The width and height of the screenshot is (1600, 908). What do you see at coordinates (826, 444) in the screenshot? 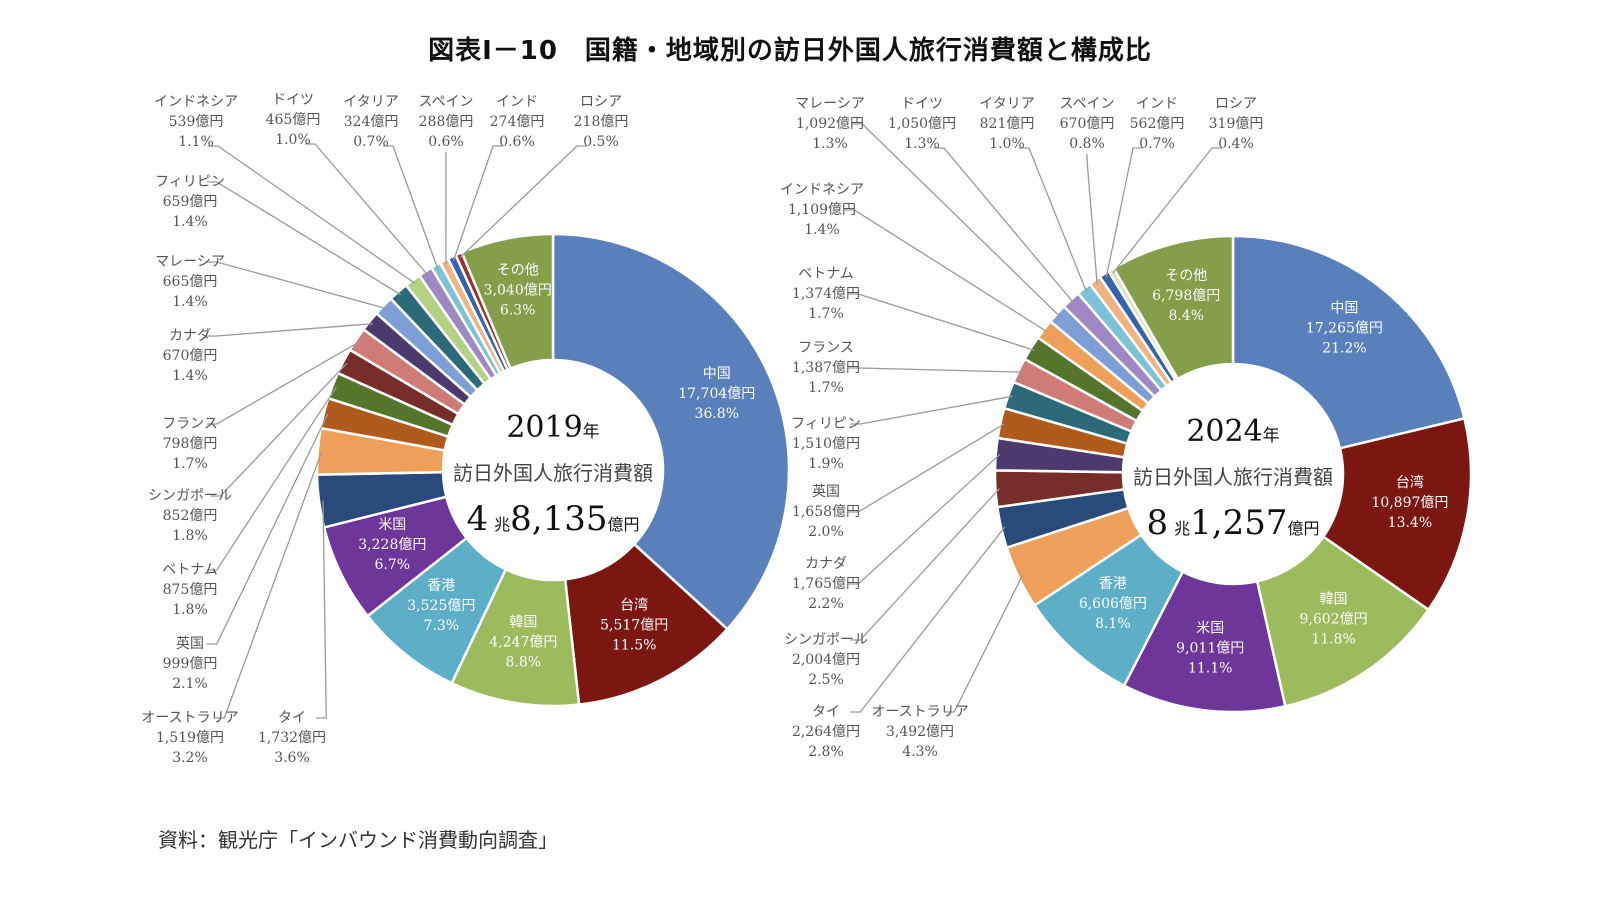
I see `slice-label-2024-10: フィリピン 1,510億円 1.9%` at bounding box center [826, 444].